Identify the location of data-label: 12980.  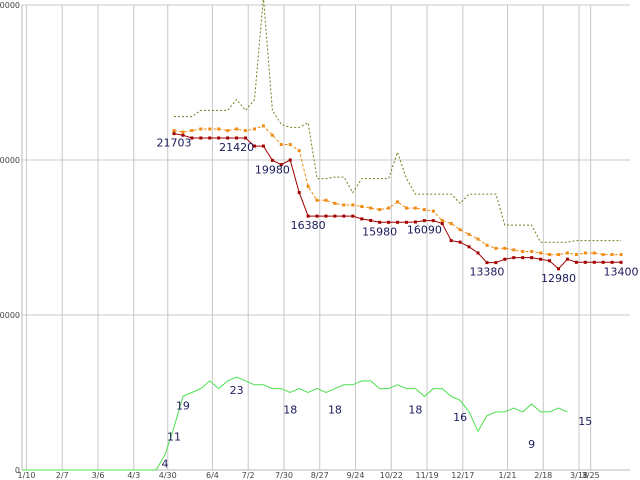
(558, 278).